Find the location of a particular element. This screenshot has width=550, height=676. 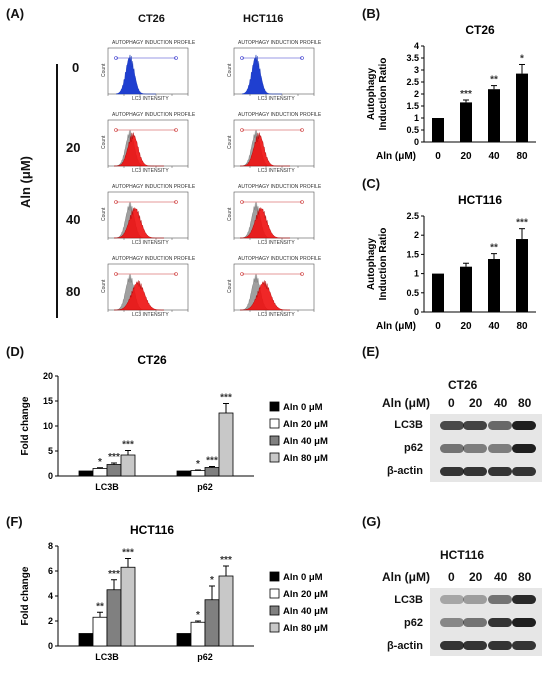

blot-e-row-lc3b: LC3B is located at coordinates (408, 425).